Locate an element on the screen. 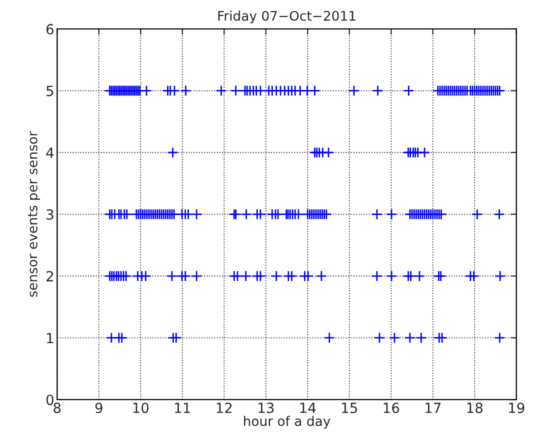  x-tick-label: 8 is located at coordinates (57, 408).